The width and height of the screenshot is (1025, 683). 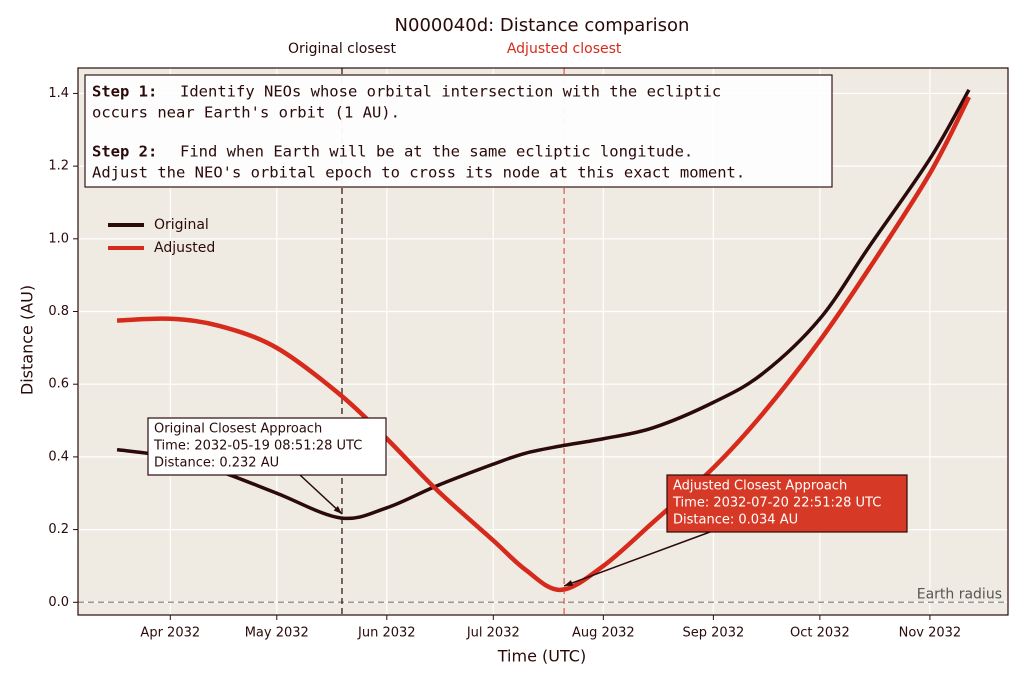 I want to click on x-tick-label: Aug 2032, so click(x=603, y=633).